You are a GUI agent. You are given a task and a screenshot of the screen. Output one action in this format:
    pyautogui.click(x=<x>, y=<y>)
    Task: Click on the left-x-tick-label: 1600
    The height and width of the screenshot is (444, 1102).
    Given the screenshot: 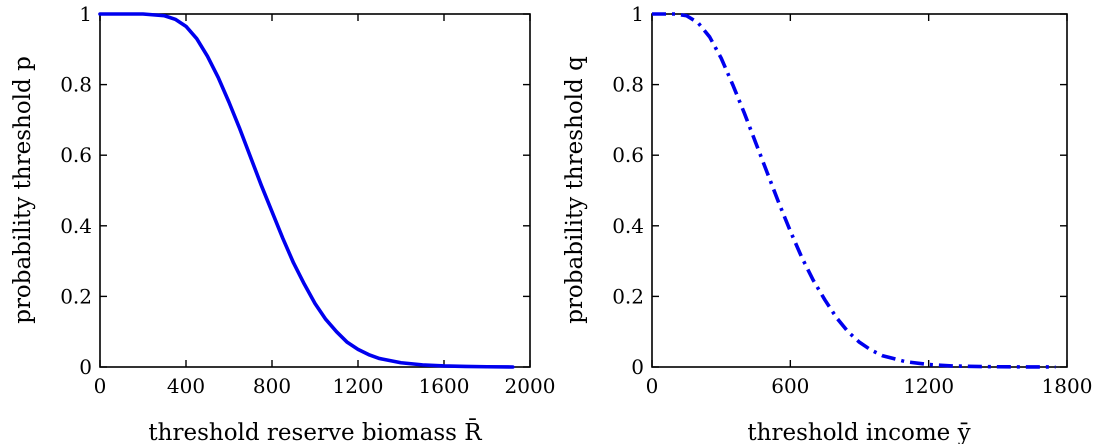 What is the action you would take?
    pyautogui.click(x=444, y=386)
    